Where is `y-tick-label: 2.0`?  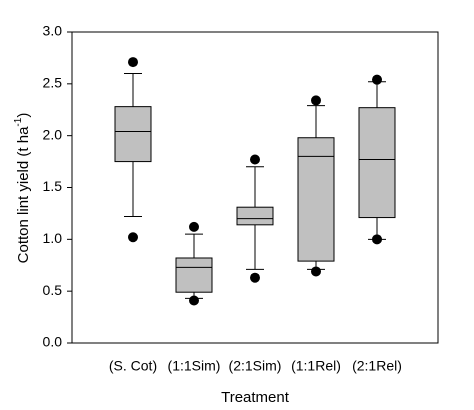 y-tick-label: 2.0 is located at coordinates (53, 134).